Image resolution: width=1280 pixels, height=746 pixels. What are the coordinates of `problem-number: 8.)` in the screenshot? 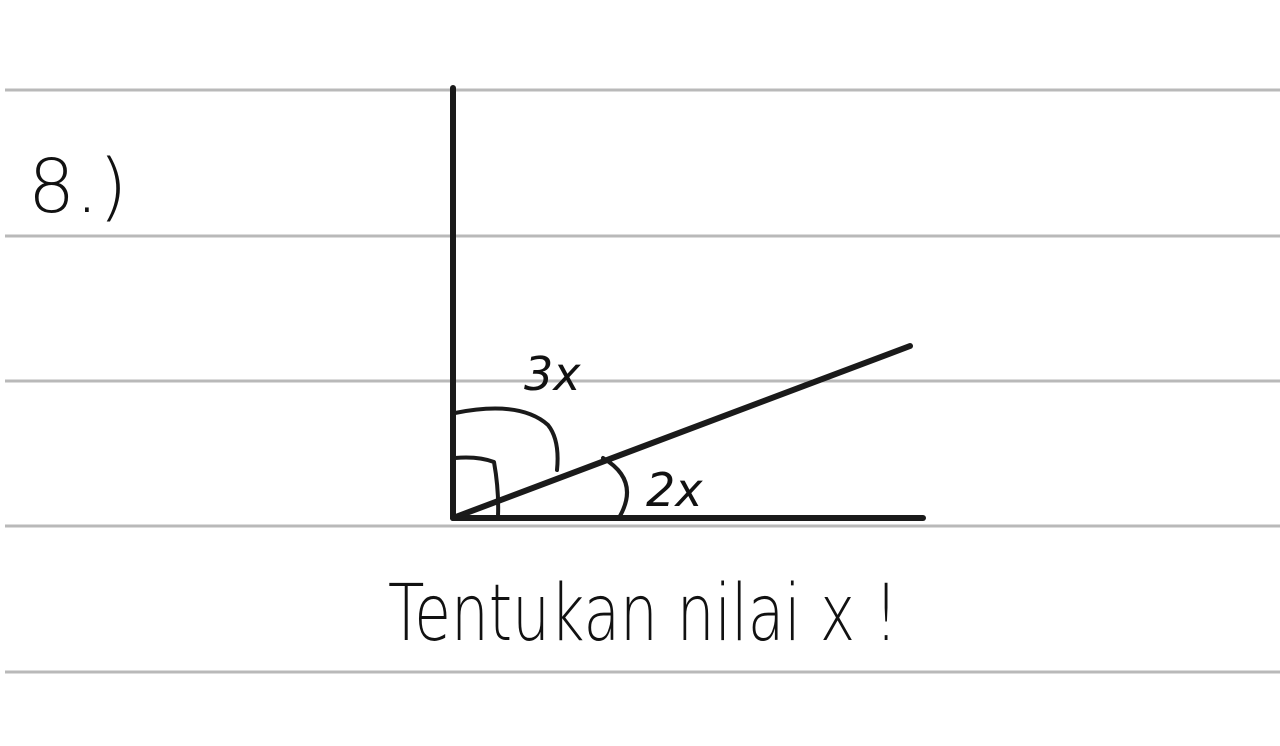 It's located at (77, 187).